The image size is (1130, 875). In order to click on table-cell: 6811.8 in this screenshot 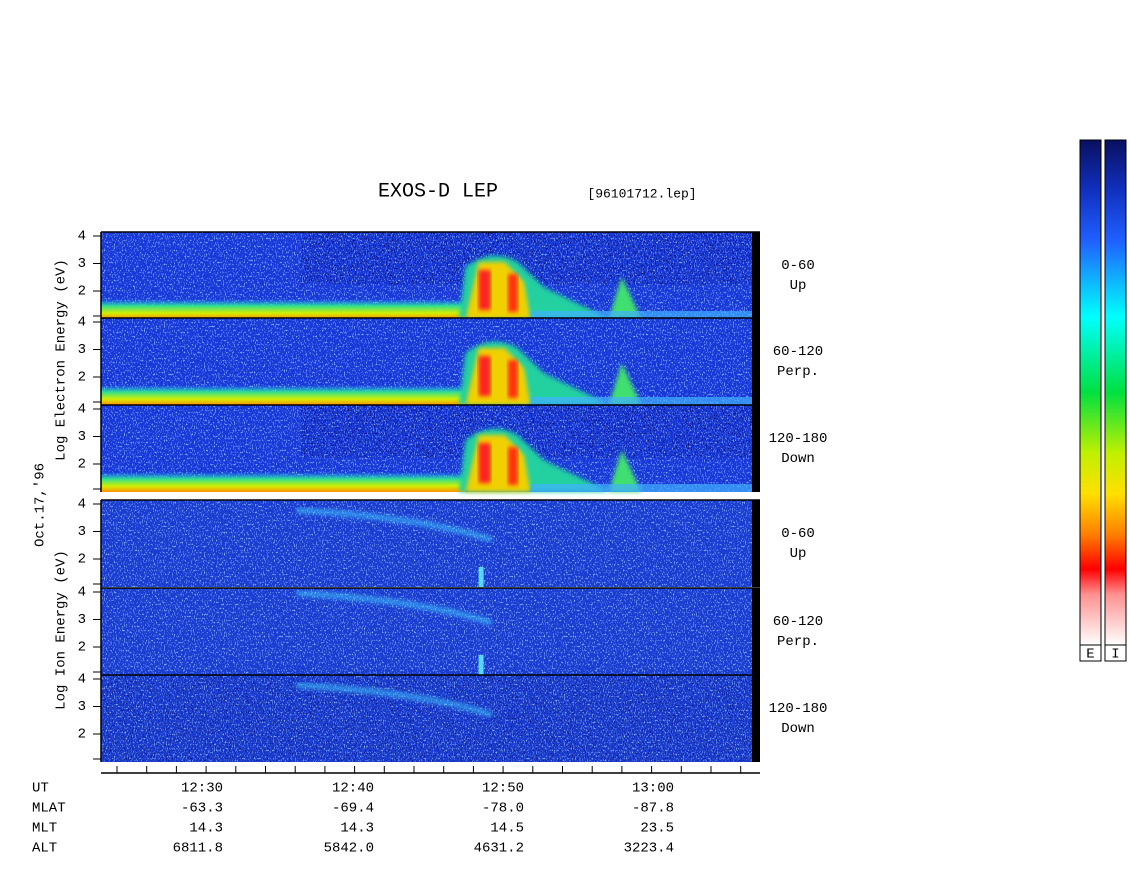, I will do `click(198, 849)`.